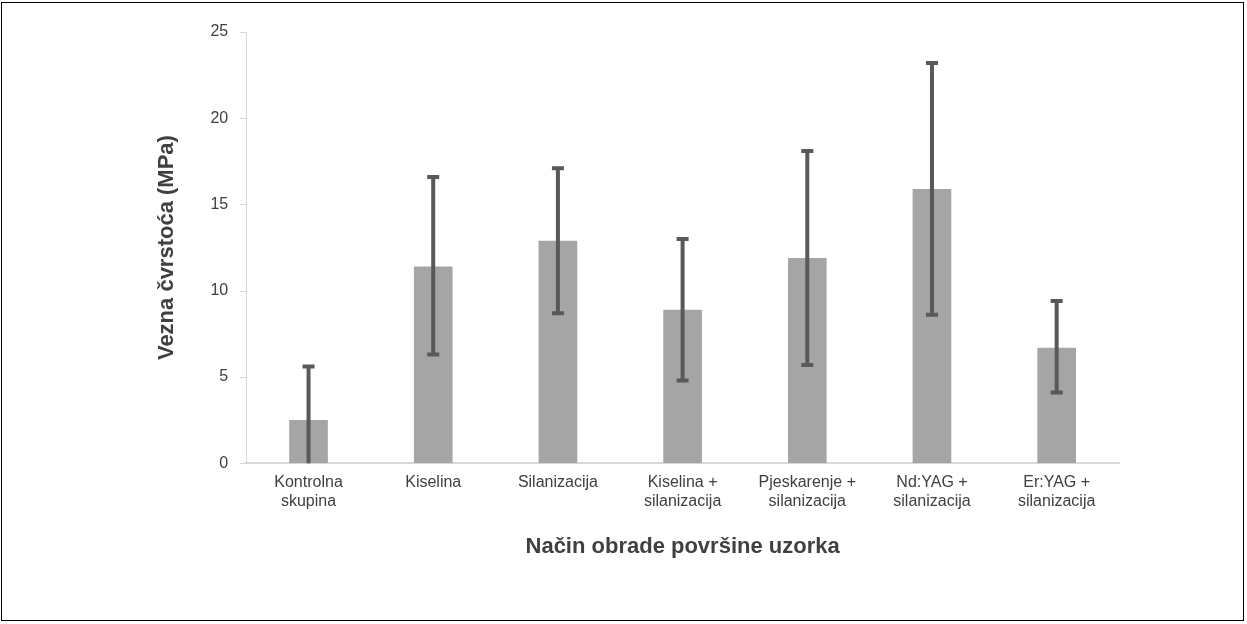 The height and width of the screenshot is (624, 1247). I want to click on x-tick-label: Kontrolna skupina, so click(308, 491).